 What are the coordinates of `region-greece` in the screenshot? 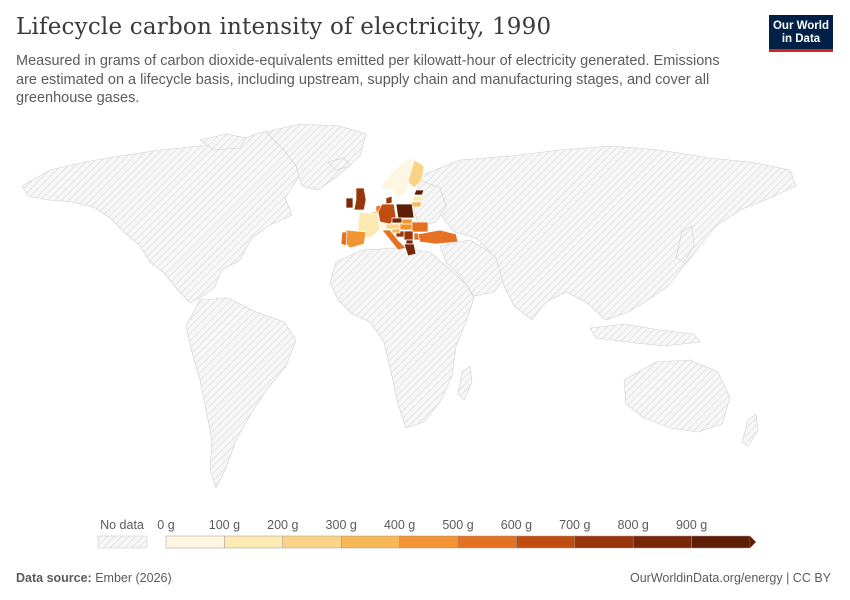 It's located at (410, 250).